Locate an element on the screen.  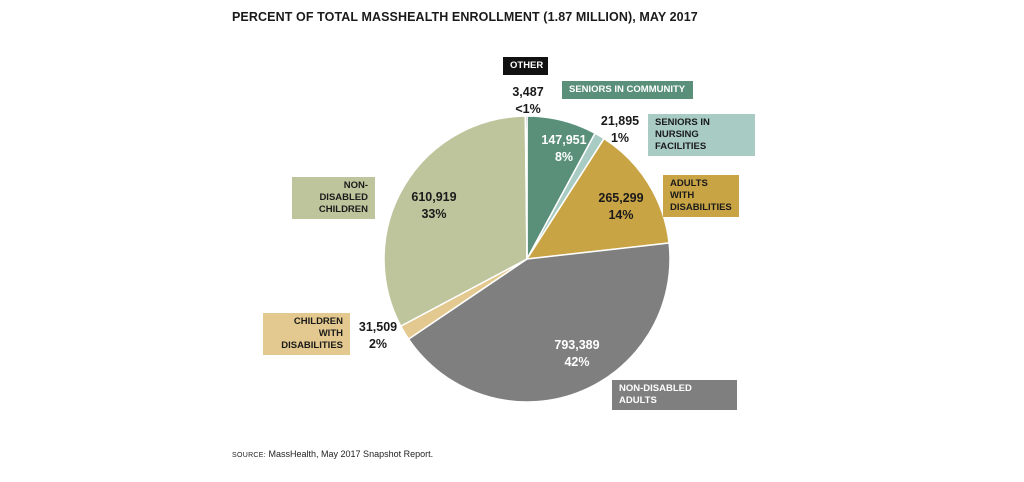
source-text: MassHealth, May 2017 Snapshot Report. is located at coordinates (351, 454).